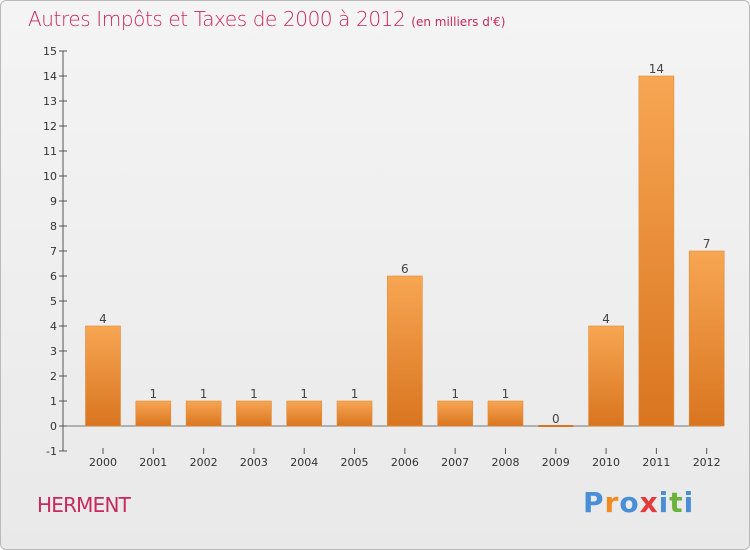 Image resolution: width=750 pixels, height=550 pixels. What do you see at coordinates (53, 376) in the screenshot?
I see `y-tick-label: 2` at bounding box center [53, 376].